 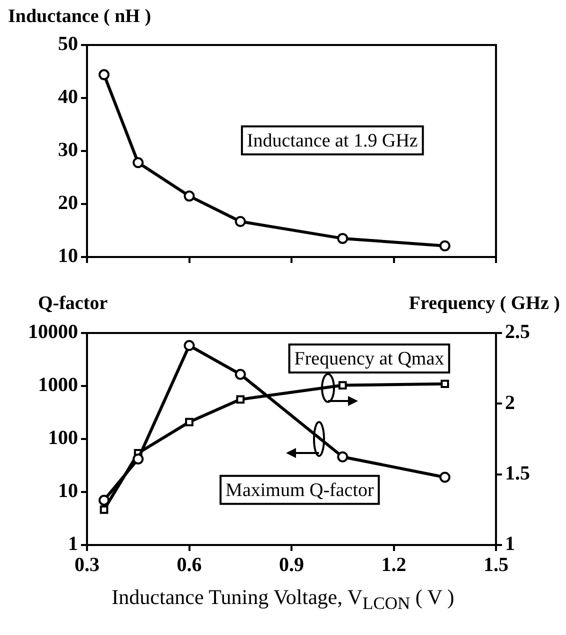 I want to click on x-axis-title: Inductance Tuning Voltage, V$_{LCON}$ ( V ), so click(x=283, y=599).